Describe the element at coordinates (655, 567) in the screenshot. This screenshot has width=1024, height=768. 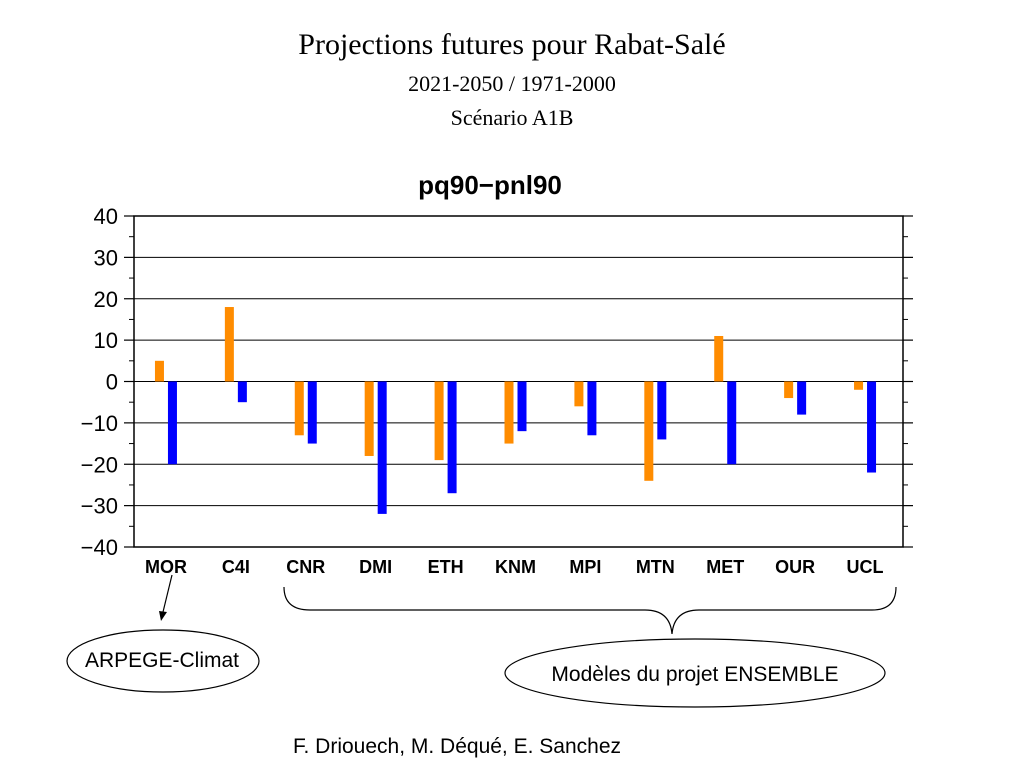
I see `x-tick-label: MTN` at that location.